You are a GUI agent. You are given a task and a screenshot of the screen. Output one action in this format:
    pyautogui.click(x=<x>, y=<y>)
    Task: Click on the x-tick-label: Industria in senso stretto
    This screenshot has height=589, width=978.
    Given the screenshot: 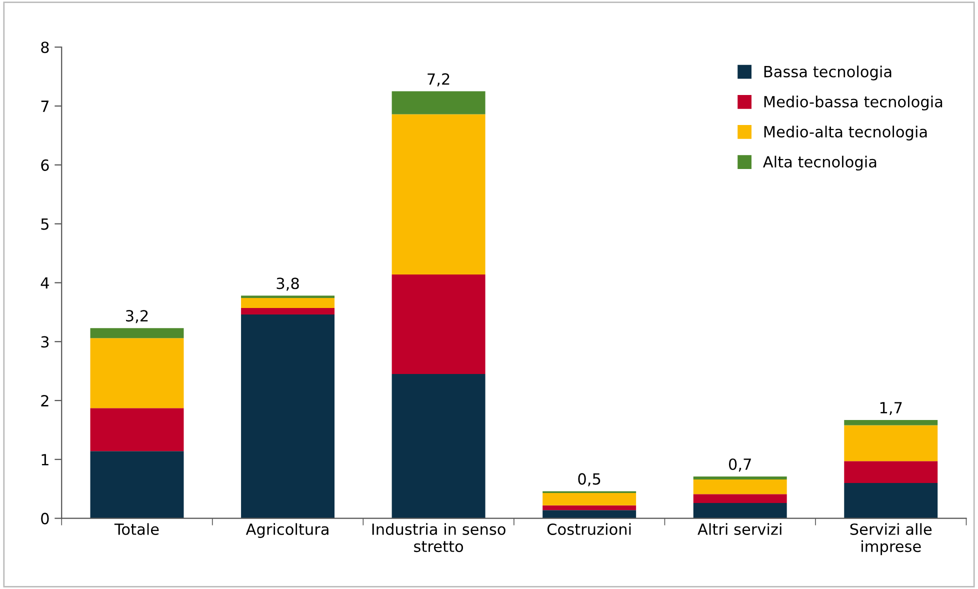 What is the action you would take?
    pyautogui.click(x=439, y=537)
    